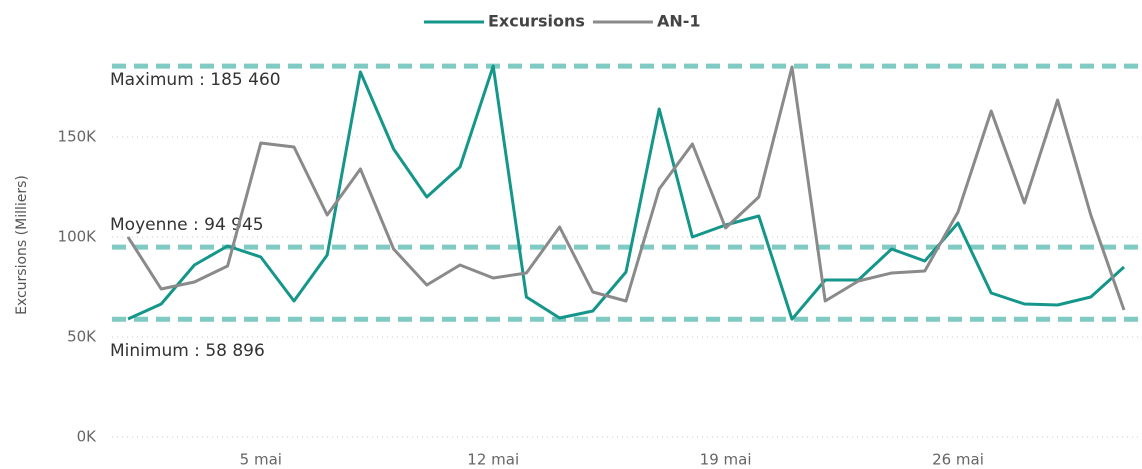  Describe the element at coordinates (22, 245) in the screenshot. I see `y-axis-title: Excursions (Milliers)` at that location.